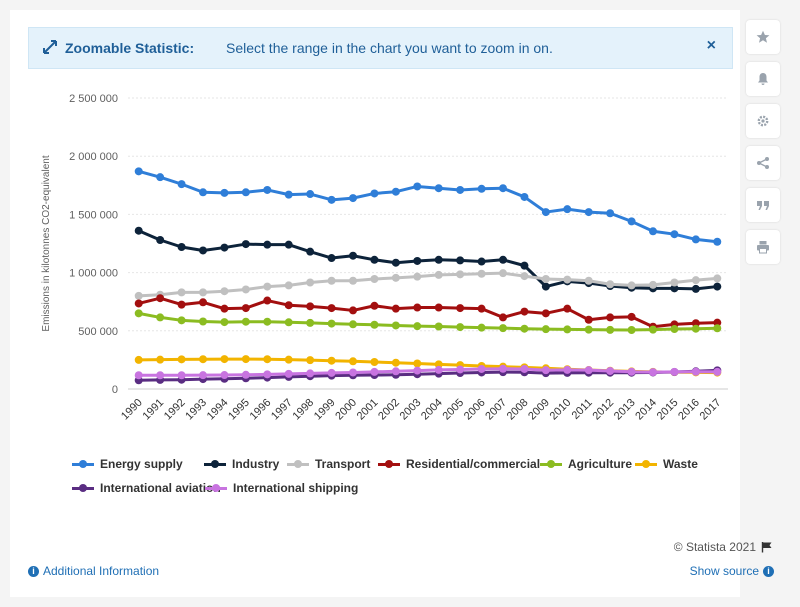 This screenshot has width=800, height=607. Describe the element at coordinates (496, 410) in the screenshot. I see `x-tick-label: 2007` at that location.